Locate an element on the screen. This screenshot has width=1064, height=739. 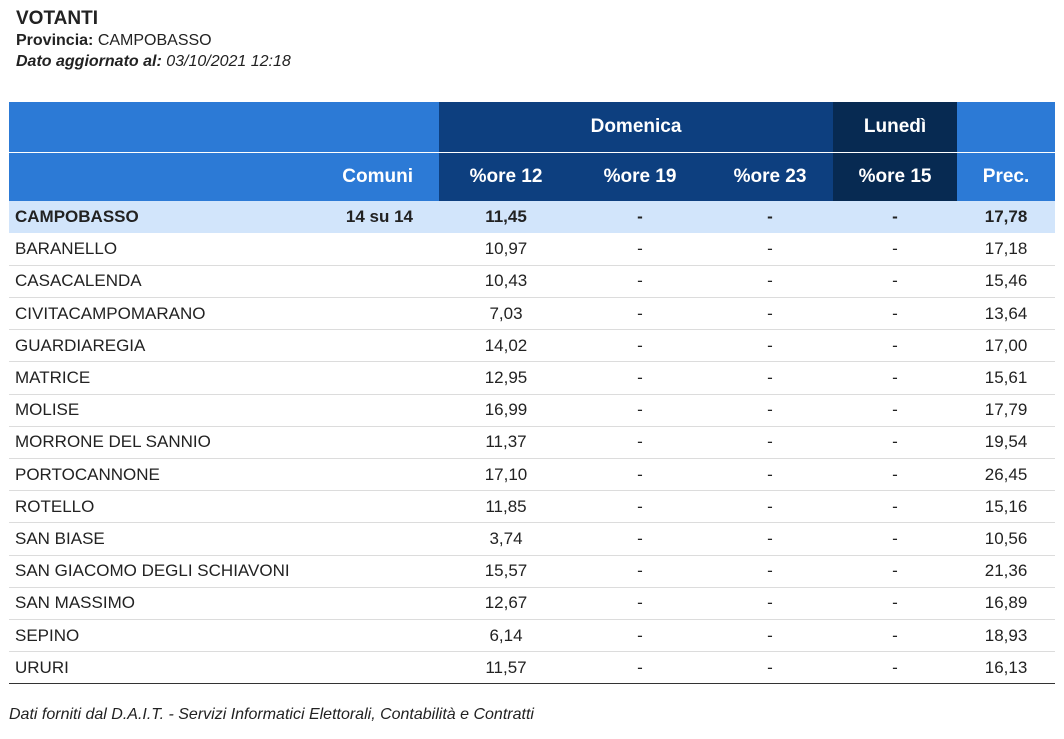
ore12-cell: 11,37 is located at coordinates (506, 443).